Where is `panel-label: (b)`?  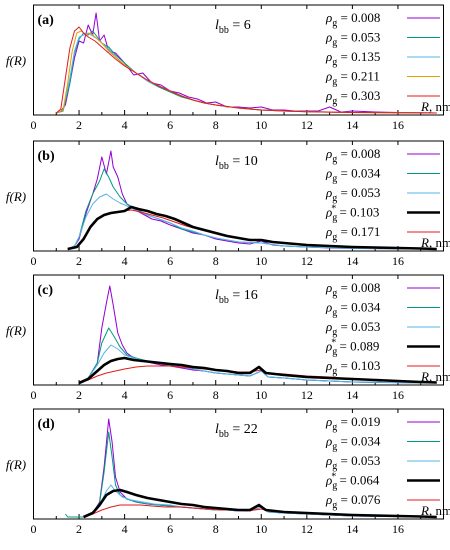
panel-label: (b) is located at coordinates (46, 156).